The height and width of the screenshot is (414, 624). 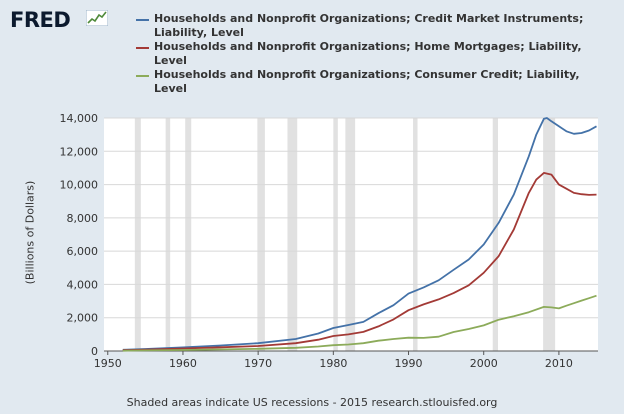 I want to click on x-tick-label: 1950, so click(x=108, y=363).